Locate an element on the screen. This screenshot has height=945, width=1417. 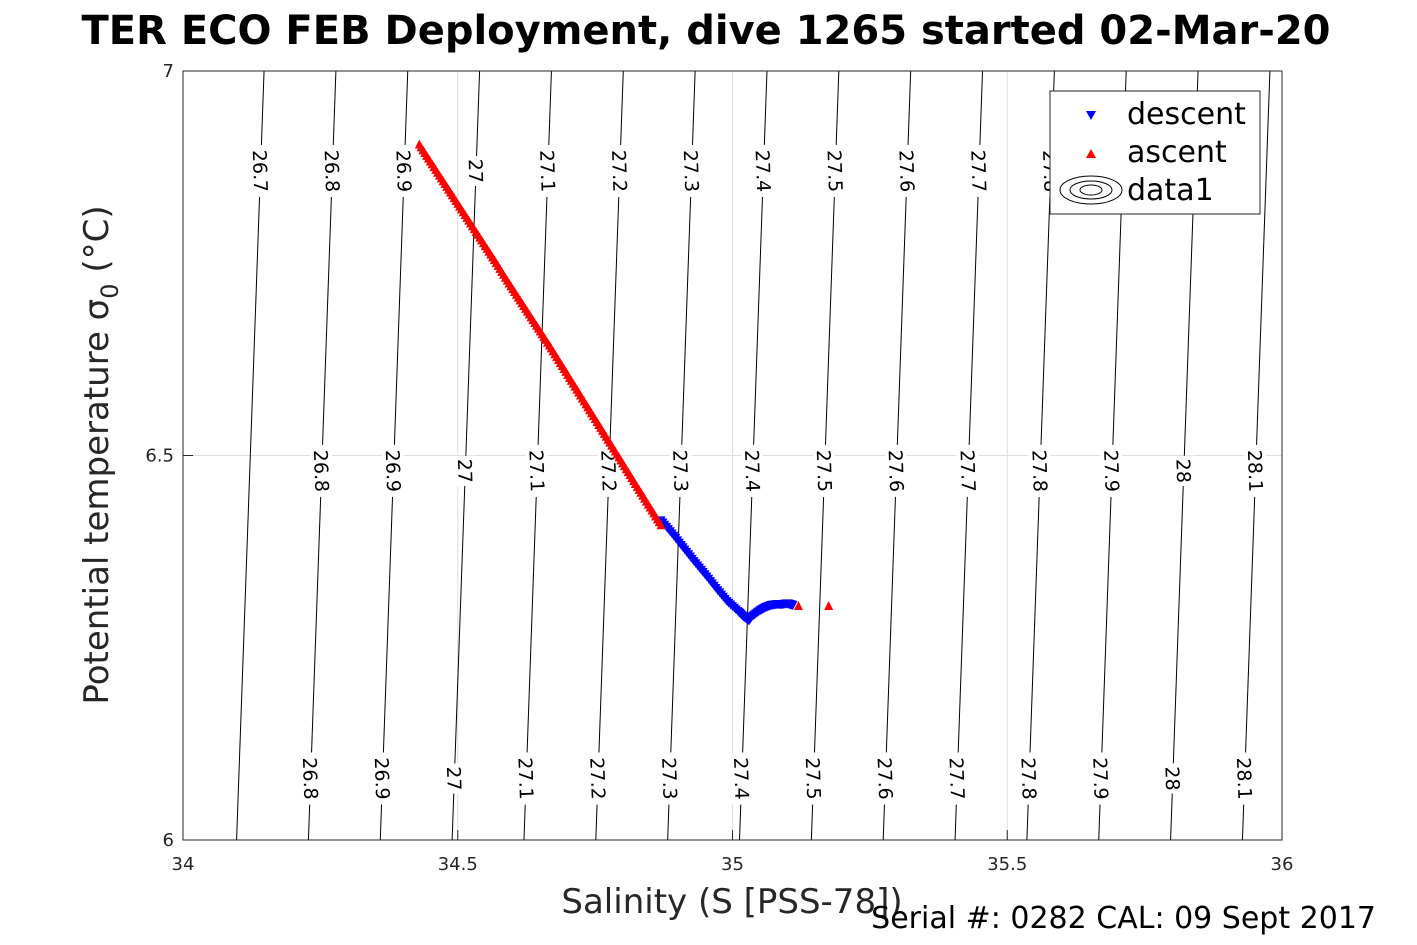
legend-ascent-label: ascent is located at coordinates (1177, 152).